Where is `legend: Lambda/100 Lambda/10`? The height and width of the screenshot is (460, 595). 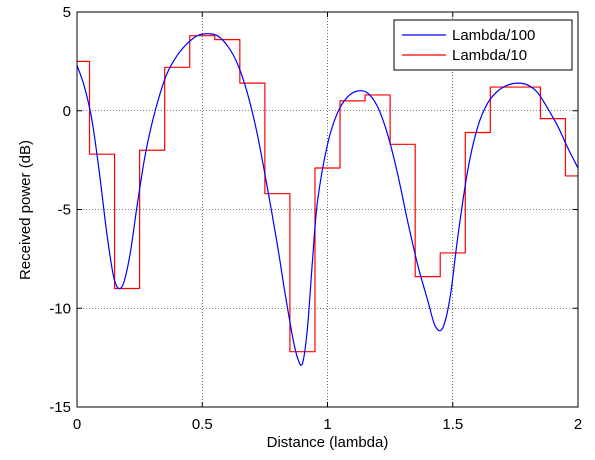 legend: Lambda/100 Lambda/10 is located at coordinates (483, 45).